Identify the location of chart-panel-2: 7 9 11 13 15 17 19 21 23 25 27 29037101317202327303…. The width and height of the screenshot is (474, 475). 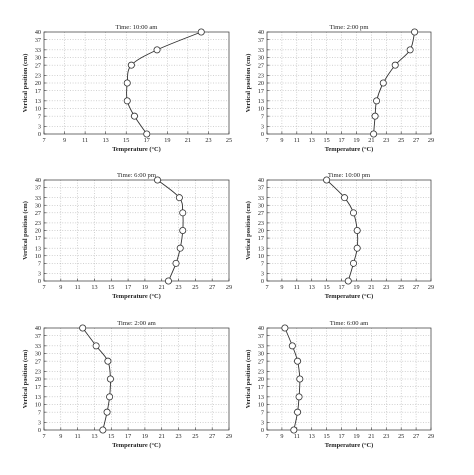
(339, 88).